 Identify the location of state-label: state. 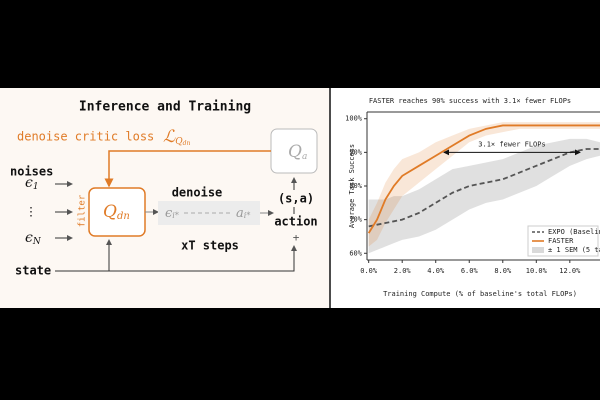
(33, 271).